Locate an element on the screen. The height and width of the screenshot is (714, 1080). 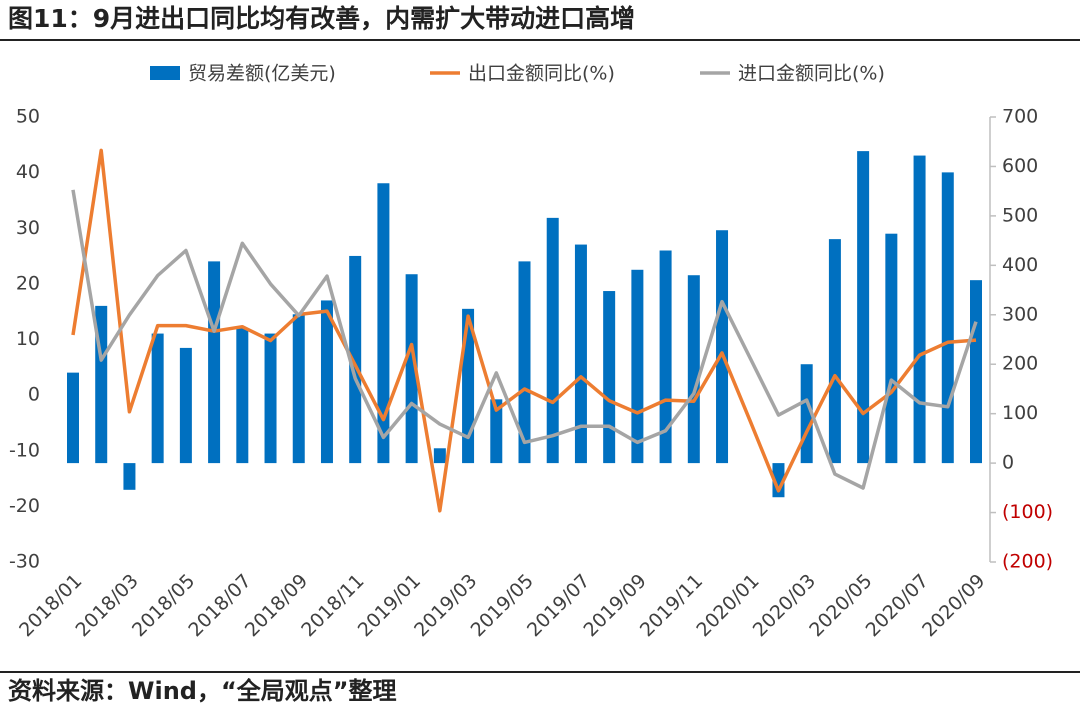
y-tick-label: 50 is located at coordinates (28, 117).